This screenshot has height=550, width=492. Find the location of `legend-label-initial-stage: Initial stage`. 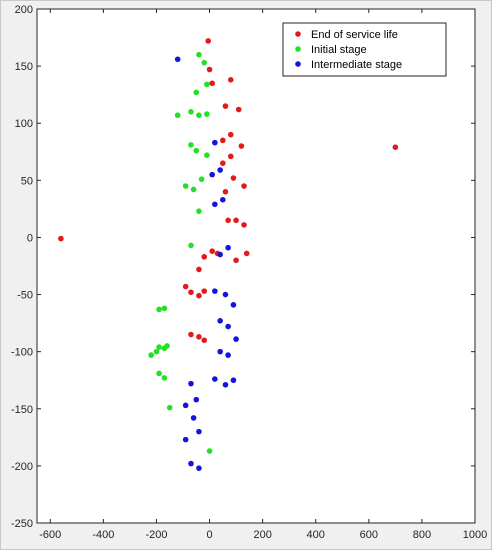

legend-label-initial-stage: Initial stage is located at coordinates (339, 50).